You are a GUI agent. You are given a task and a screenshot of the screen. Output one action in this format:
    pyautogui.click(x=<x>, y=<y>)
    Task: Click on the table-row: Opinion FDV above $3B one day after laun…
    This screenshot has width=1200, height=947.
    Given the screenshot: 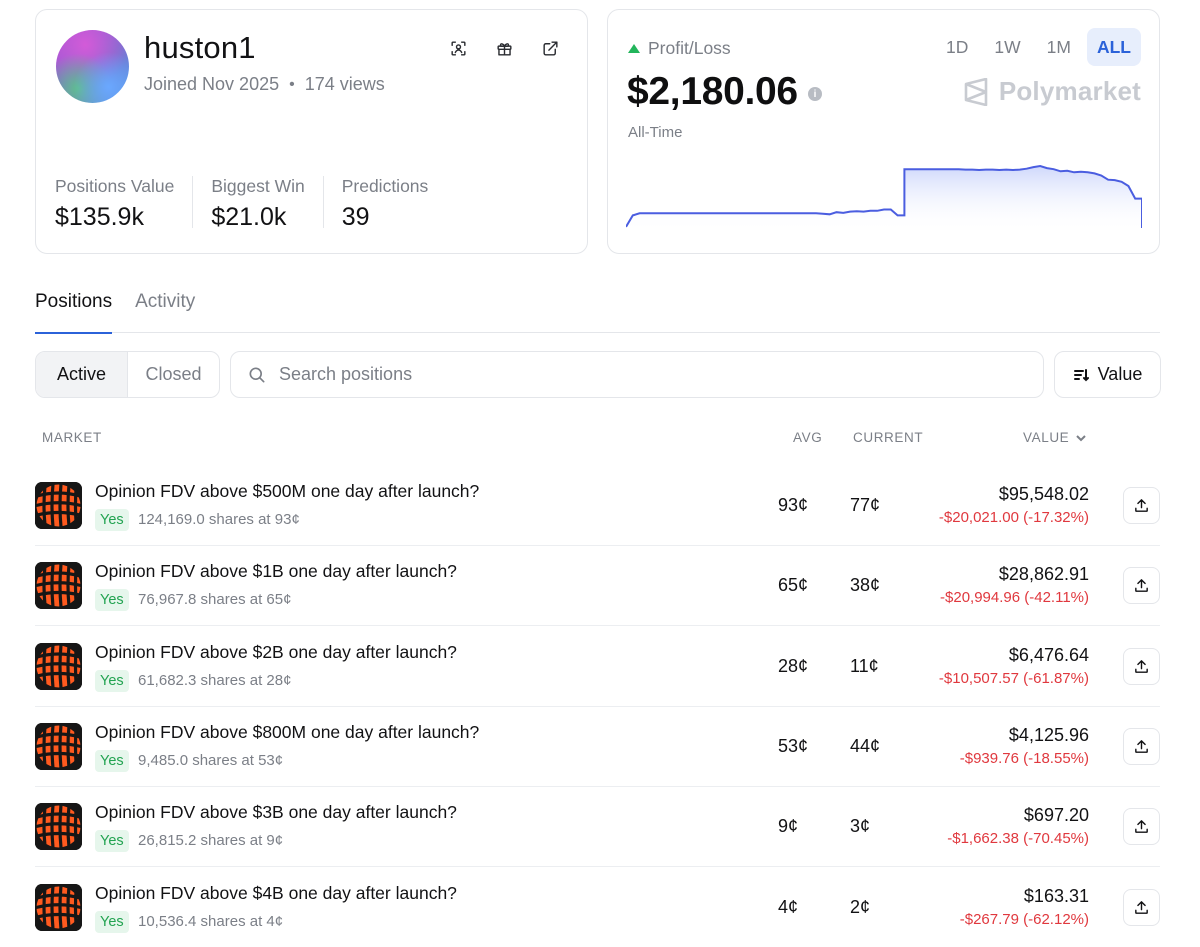 What is the action you would take?
    pyautogui.click(x=597, y=827)
    